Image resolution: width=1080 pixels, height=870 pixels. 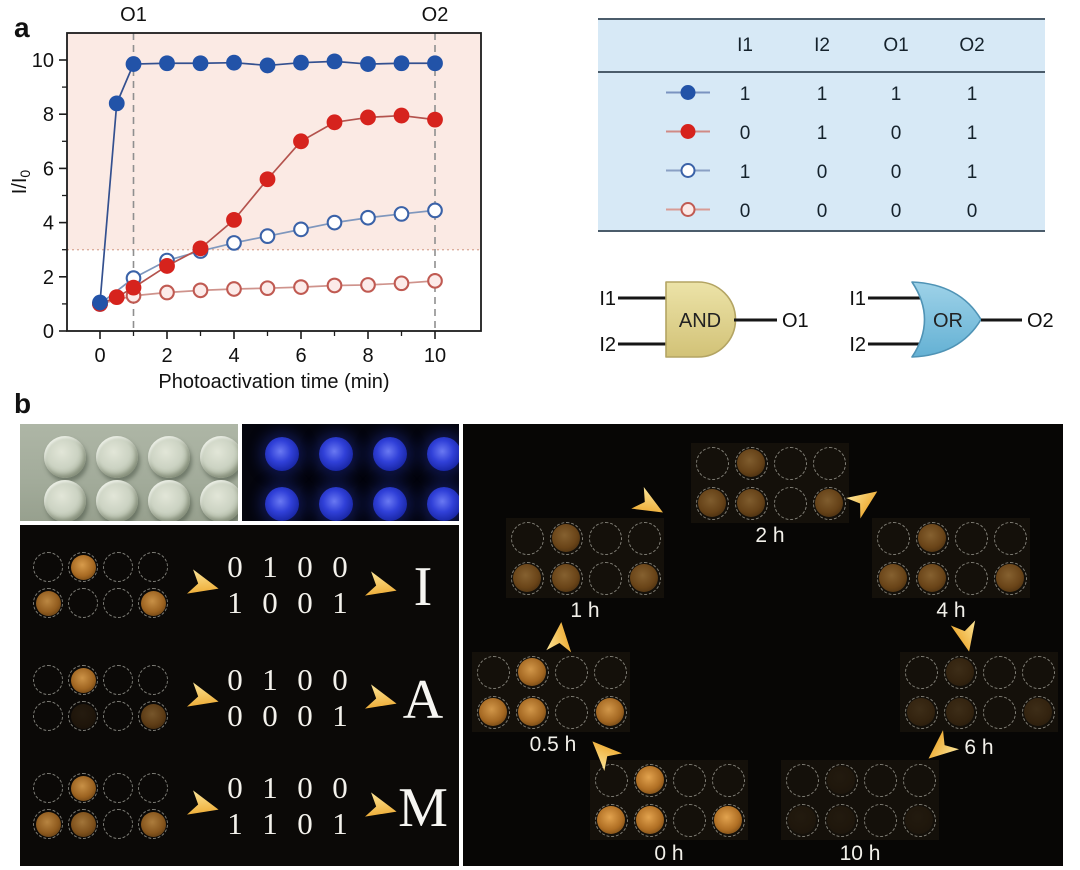 What do you see at coordinates (551, 692) in the screenshot?
I see `storage-photo-0.5h` at bounding box center [551, 692].